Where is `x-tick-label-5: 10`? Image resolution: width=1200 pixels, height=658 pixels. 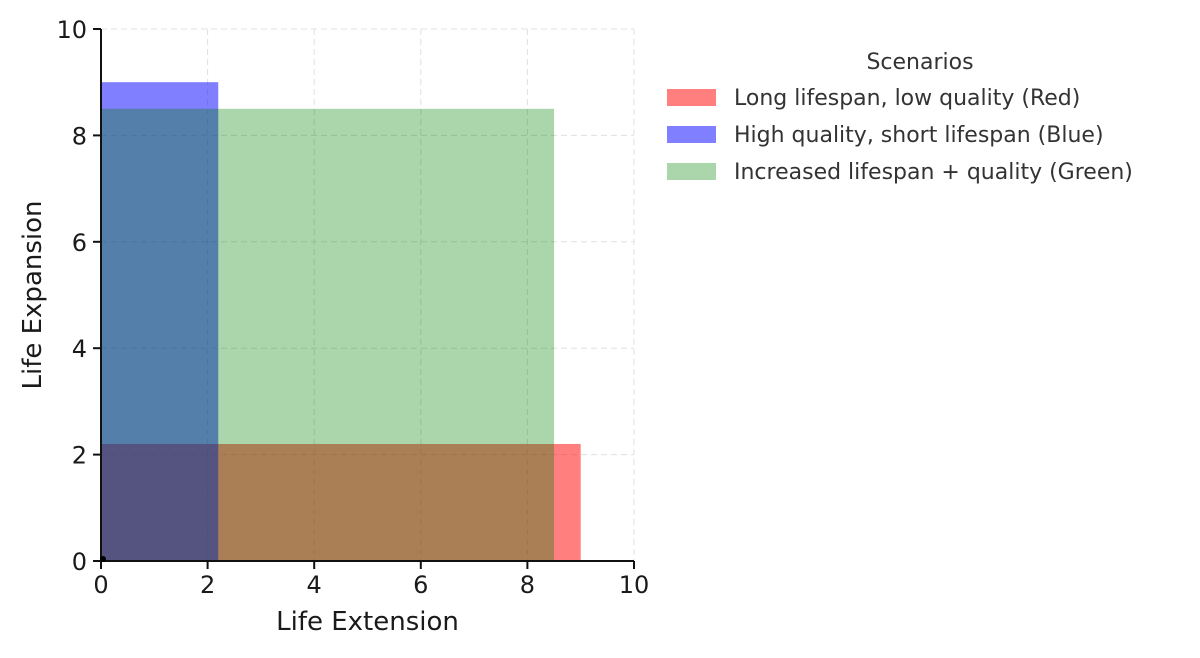 x-tick-label-5: 10 is located at coordinates (634, 585).